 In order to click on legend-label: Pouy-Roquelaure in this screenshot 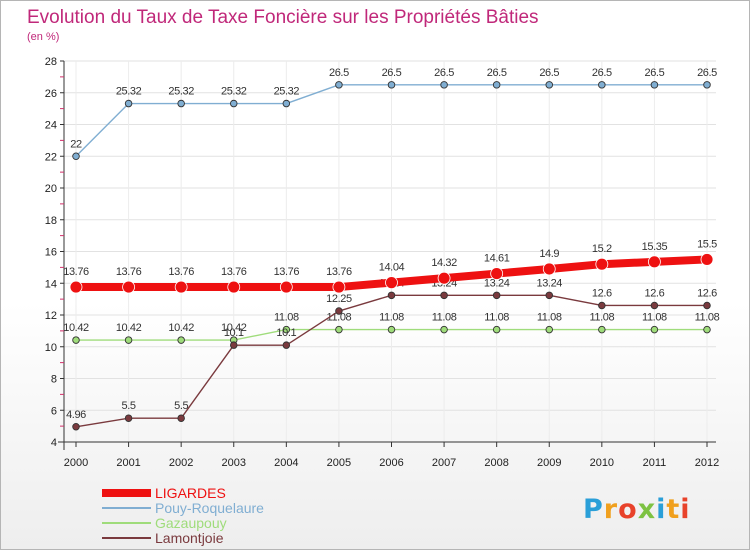, I will do `click(209, 508)`.